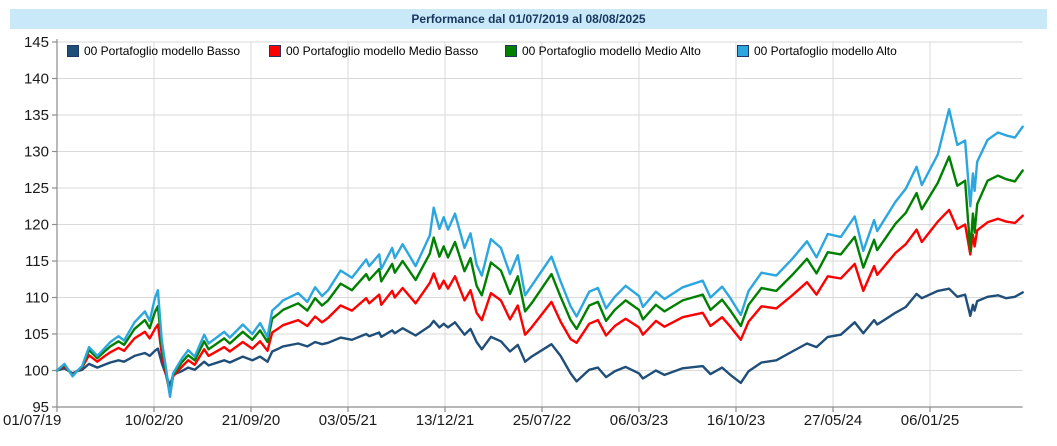  What do you see at coordinates (36, 371) in the screenshot?
I see `y-tick-label: 100` at bounding box center [36, 371].